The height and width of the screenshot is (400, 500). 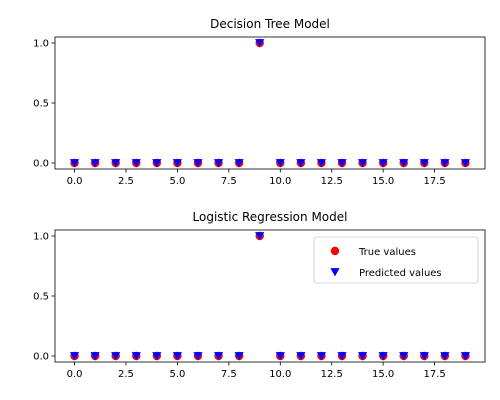 I want to click on legend-marker-true, so click(x=335, y=251).